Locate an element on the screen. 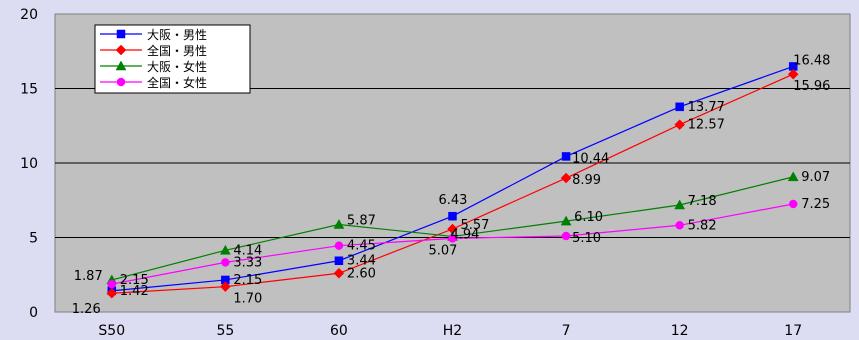  x-tick-label: 7 is located at coordinates (566, 331).